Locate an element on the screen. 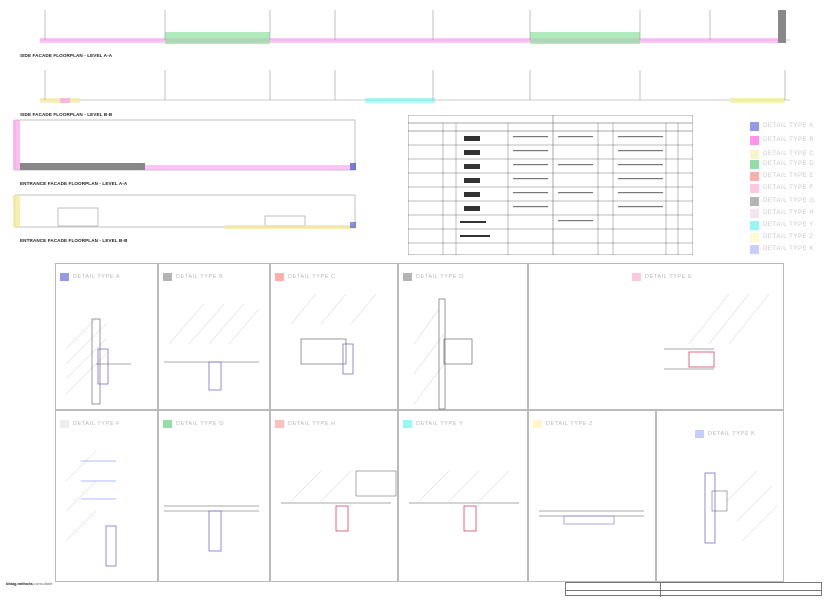 This screenshot has height=600, width=827. legend-label: DETAIL TYPE C is located at coordinates (789, 154).